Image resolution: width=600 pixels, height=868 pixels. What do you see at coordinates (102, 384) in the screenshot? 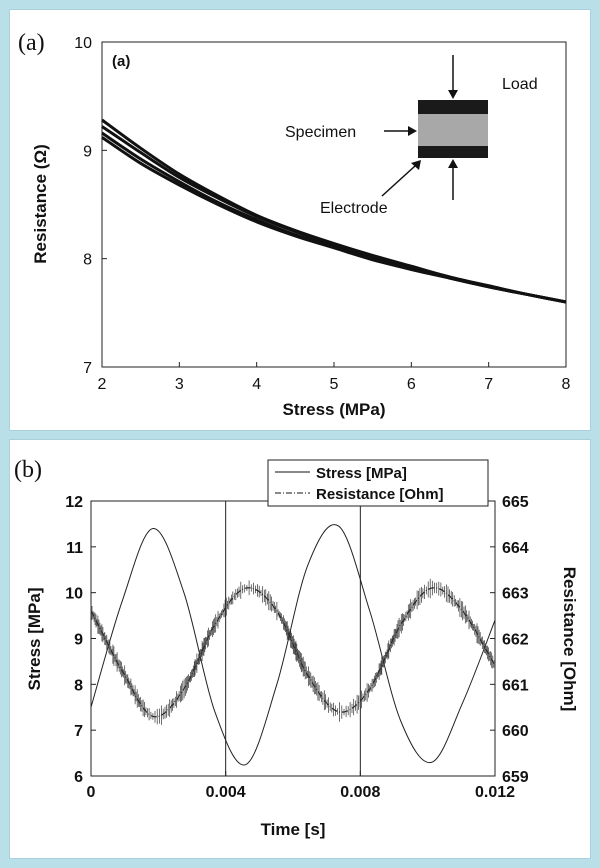
I see `x-tick-label-a: 2` at bounding box center [102, 384].